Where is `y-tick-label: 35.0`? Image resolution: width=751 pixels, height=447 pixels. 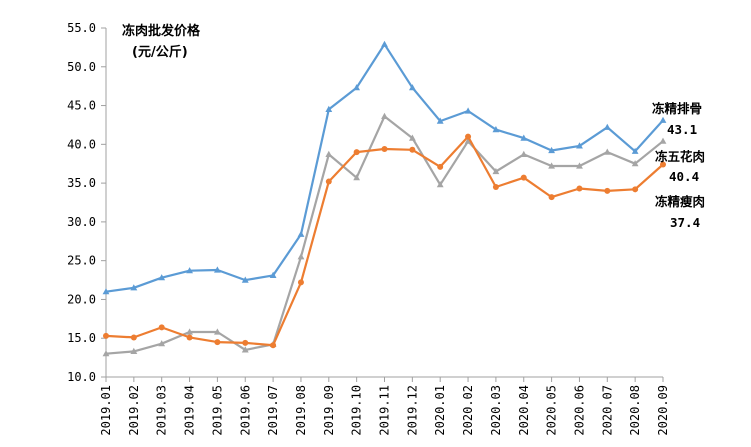
y-tick-label: 35.0 is located at coordinates (81, 183).